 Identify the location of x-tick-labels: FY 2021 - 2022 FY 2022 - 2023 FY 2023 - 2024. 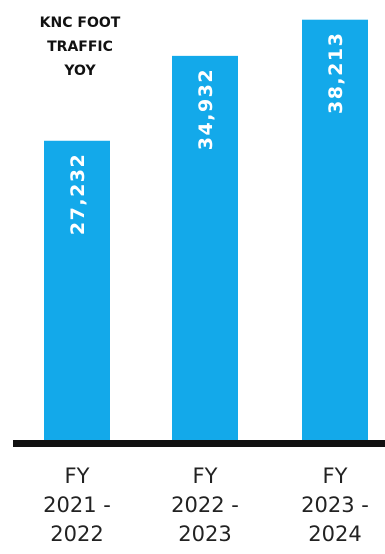
(206, 505).